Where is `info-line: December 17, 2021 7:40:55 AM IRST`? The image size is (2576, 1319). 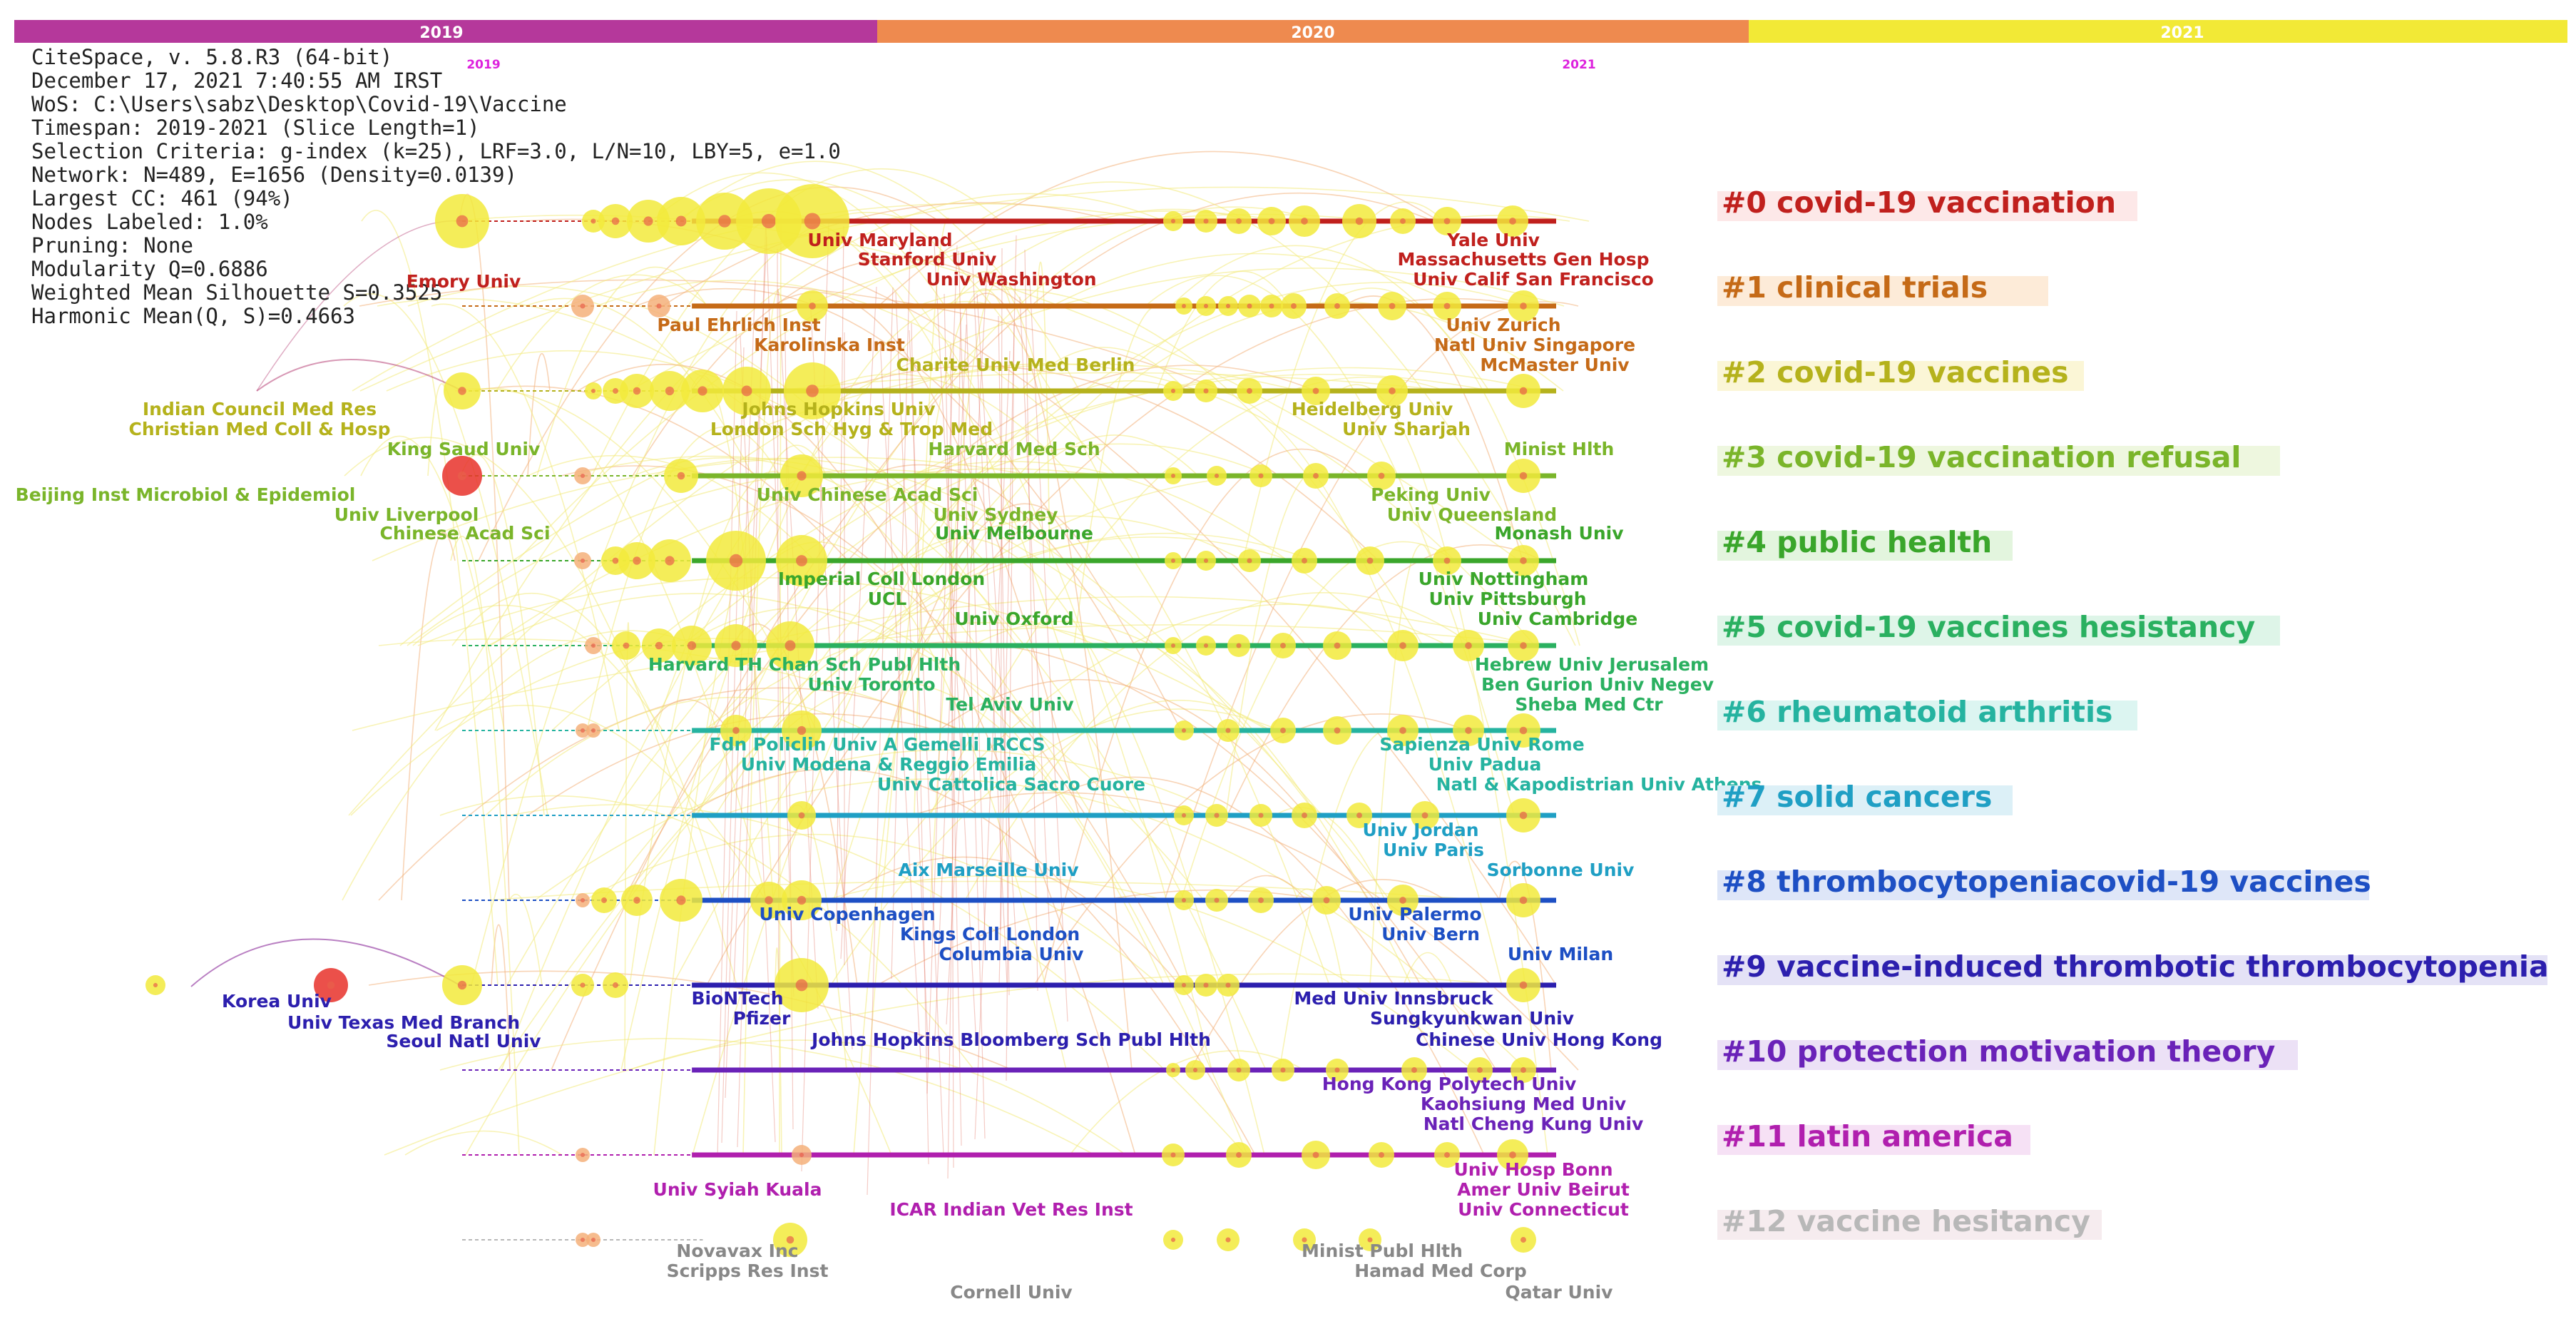
info-line: December 17, 2021 7:40:55 AM IRST is located at coordinates (237, 80).